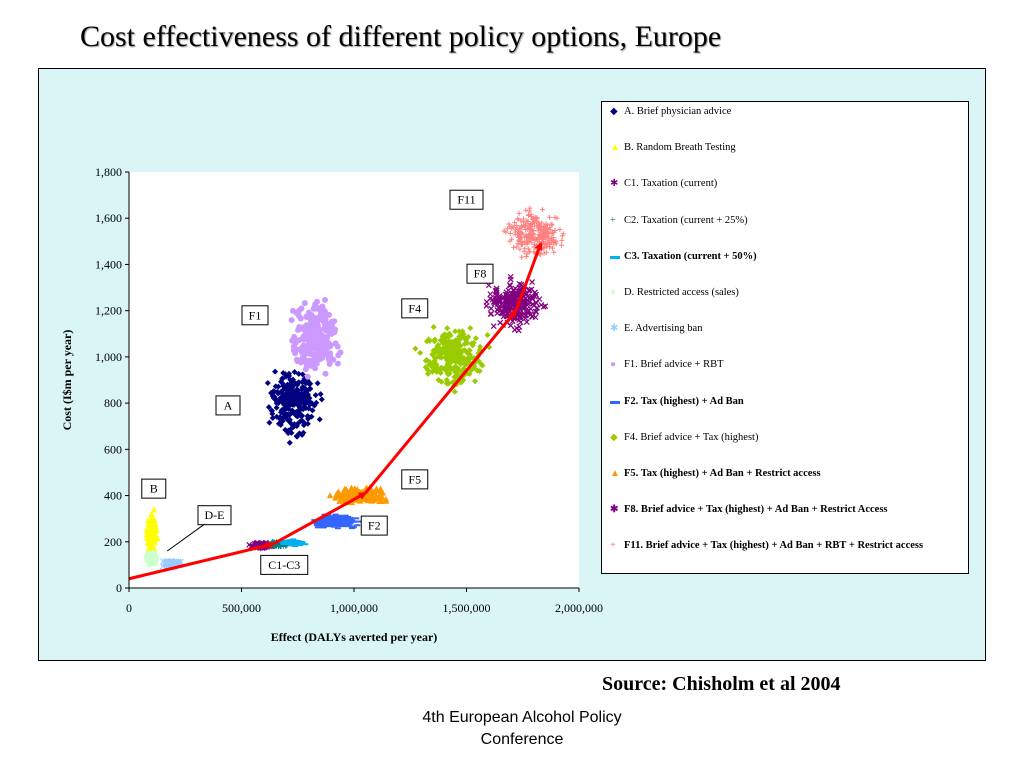 The width and height of the screenshot is (1024, 768). Describe the element at coordinates (129, 608) in the screenshot. I see `x-tick-label: 0` at that location.